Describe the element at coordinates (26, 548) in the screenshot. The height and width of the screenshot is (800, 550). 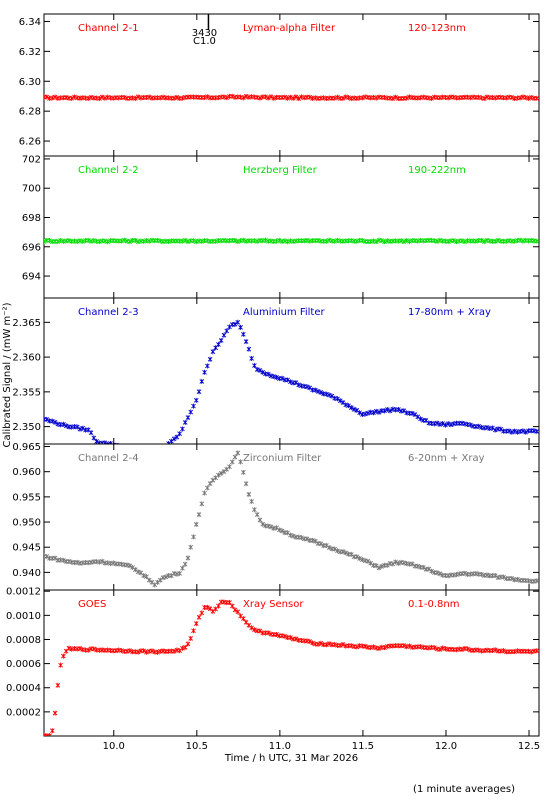
I see `y-tick-label: 0.945` at that location.